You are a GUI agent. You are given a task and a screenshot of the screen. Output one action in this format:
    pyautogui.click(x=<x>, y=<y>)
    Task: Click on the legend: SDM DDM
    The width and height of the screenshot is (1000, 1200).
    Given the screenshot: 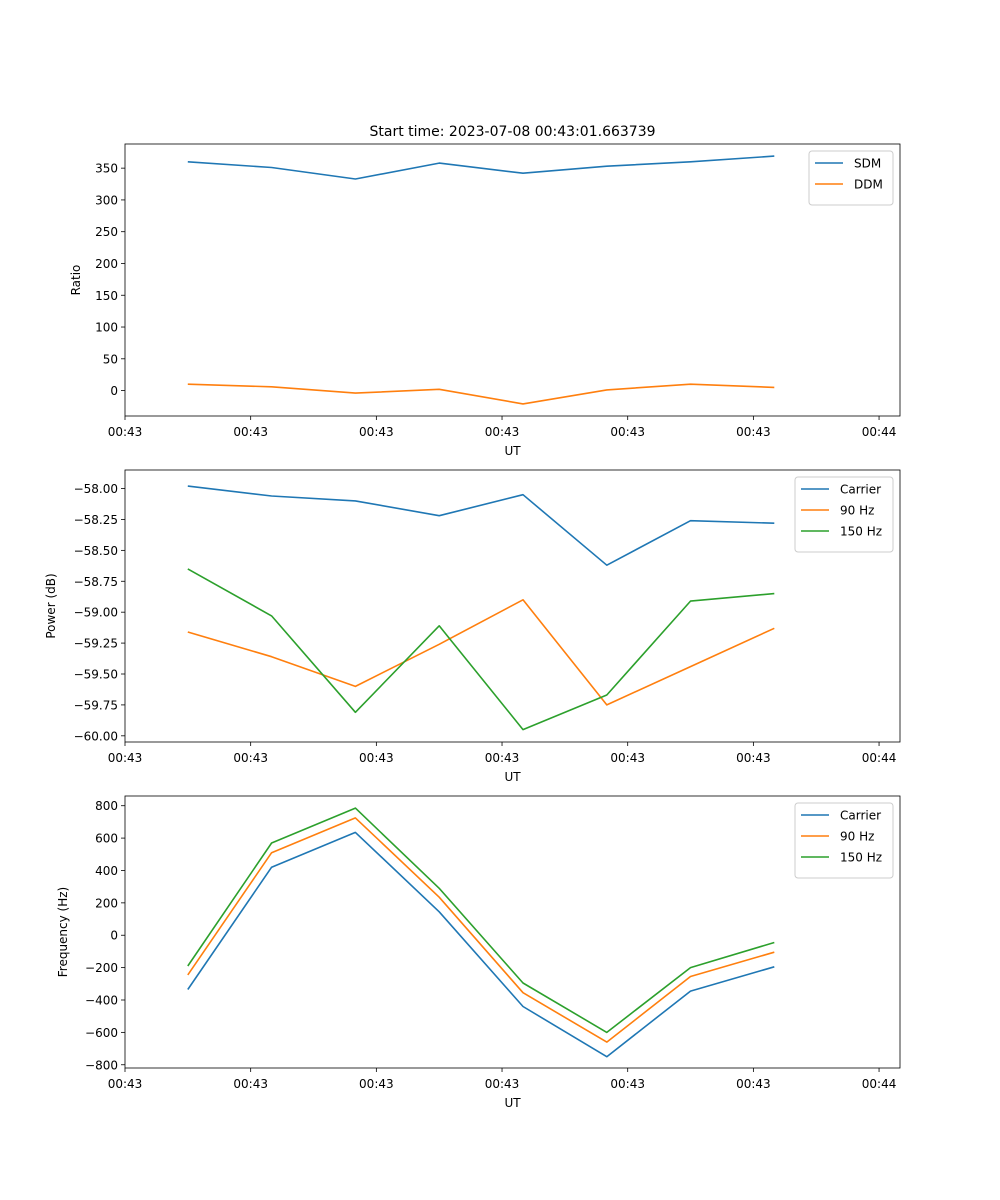 What is the action you would take?
    pyautogui.click(x=851, y=178)
    